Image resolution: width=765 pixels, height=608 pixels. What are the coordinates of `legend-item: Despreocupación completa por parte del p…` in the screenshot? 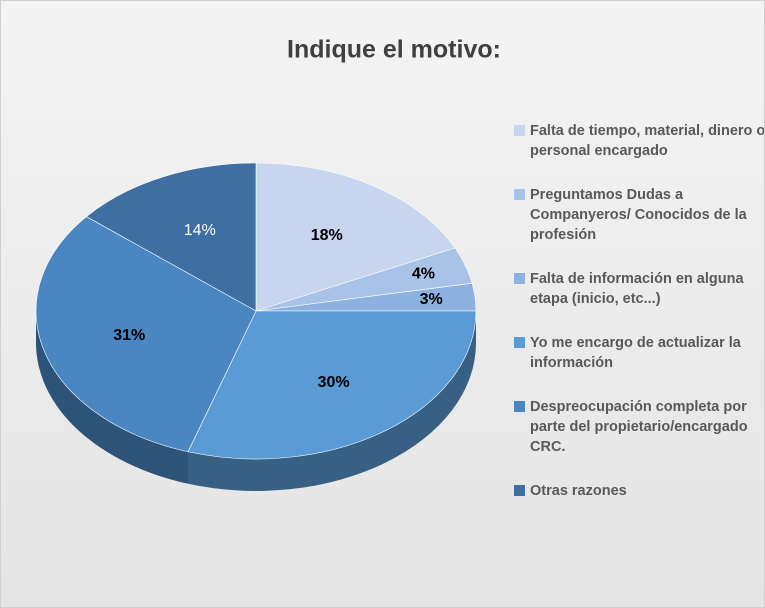 It's located at (639, 427).